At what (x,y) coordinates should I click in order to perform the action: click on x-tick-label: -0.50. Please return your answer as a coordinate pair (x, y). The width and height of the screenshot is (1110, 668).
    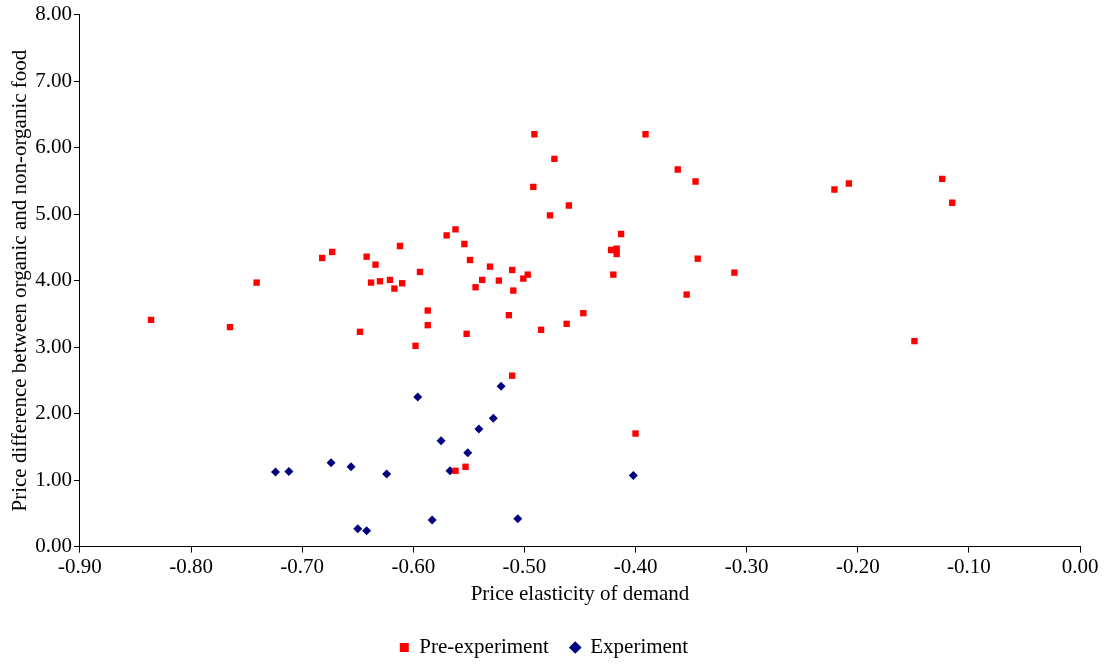
    Looking at the image, I should click on (524, 565).